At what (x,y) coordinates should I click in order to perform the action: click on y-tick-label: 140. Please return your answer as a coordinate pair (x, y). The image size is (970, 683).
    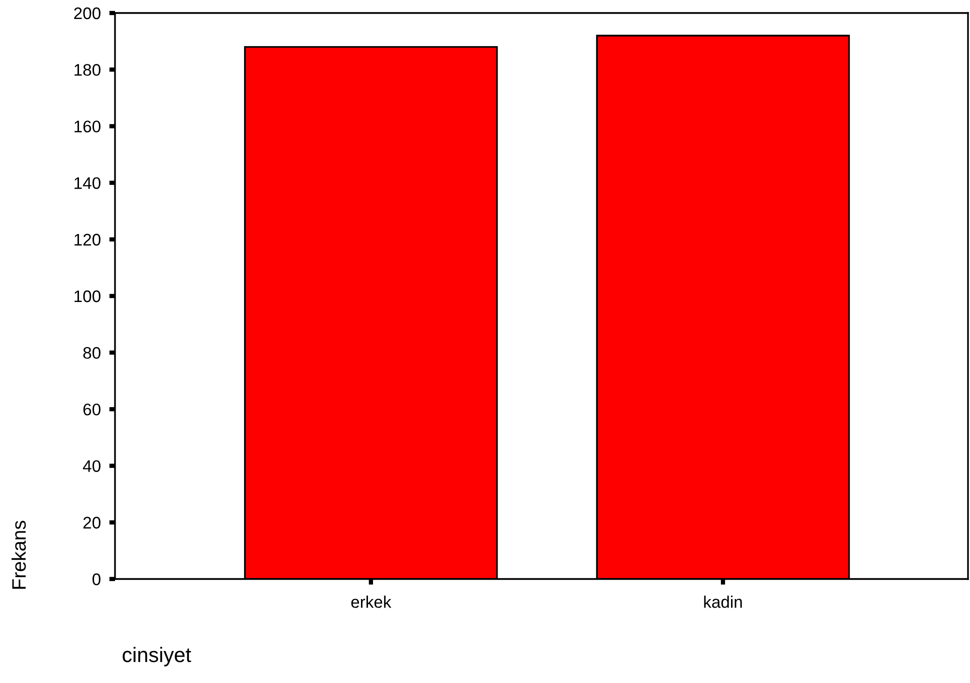
    Looking at the image, I should click on (87, 183).